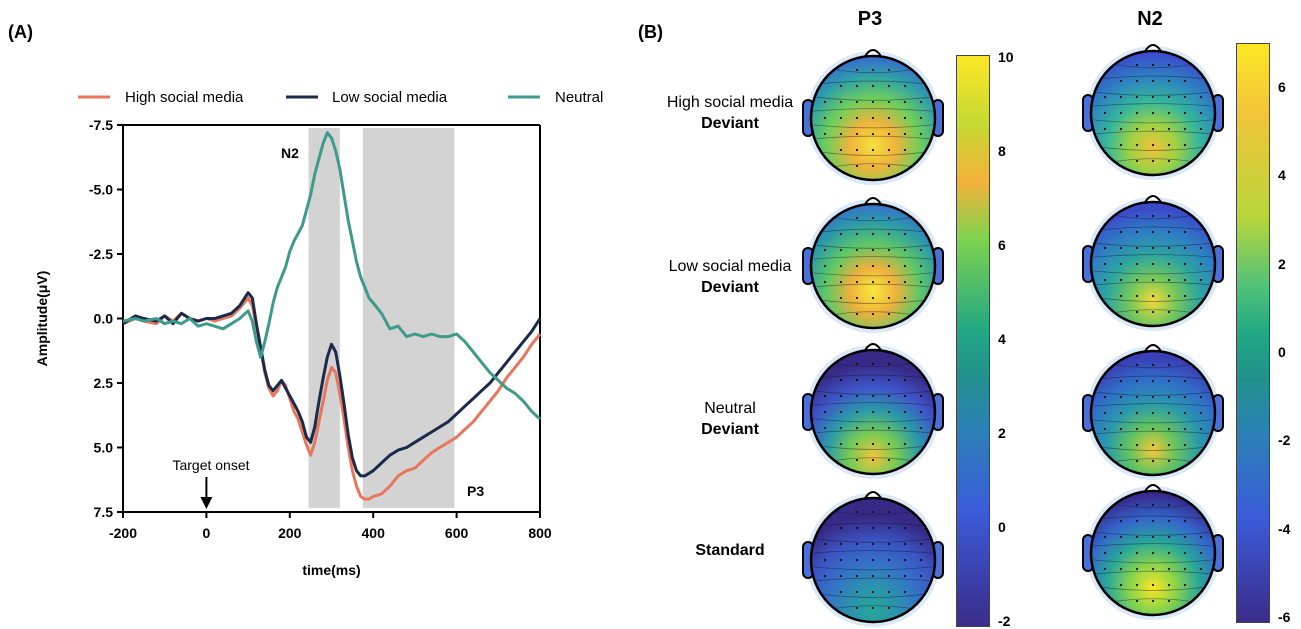 This screenshot has width=1301, height=629. Describe the element at coordinates (730, 429) in the screenshot. I see `row-label-neutral-line2: Deviant` at that location.